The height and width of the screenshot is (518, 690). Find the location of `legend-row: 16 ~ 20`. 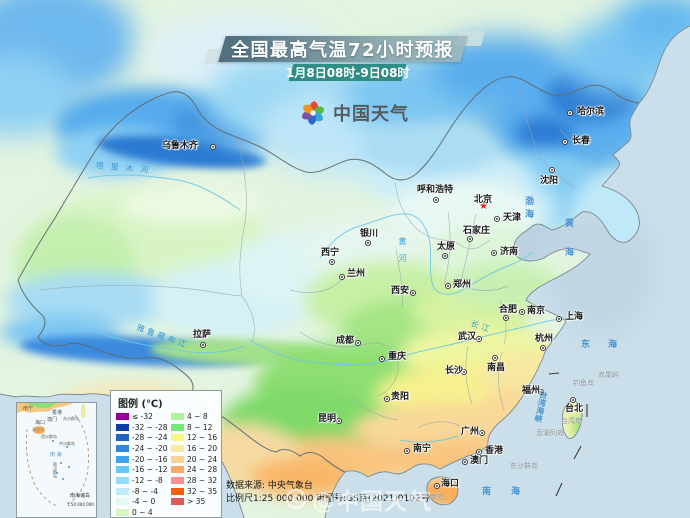

legend-row: 16 ~ 20 is located at coordinates (194, 448).